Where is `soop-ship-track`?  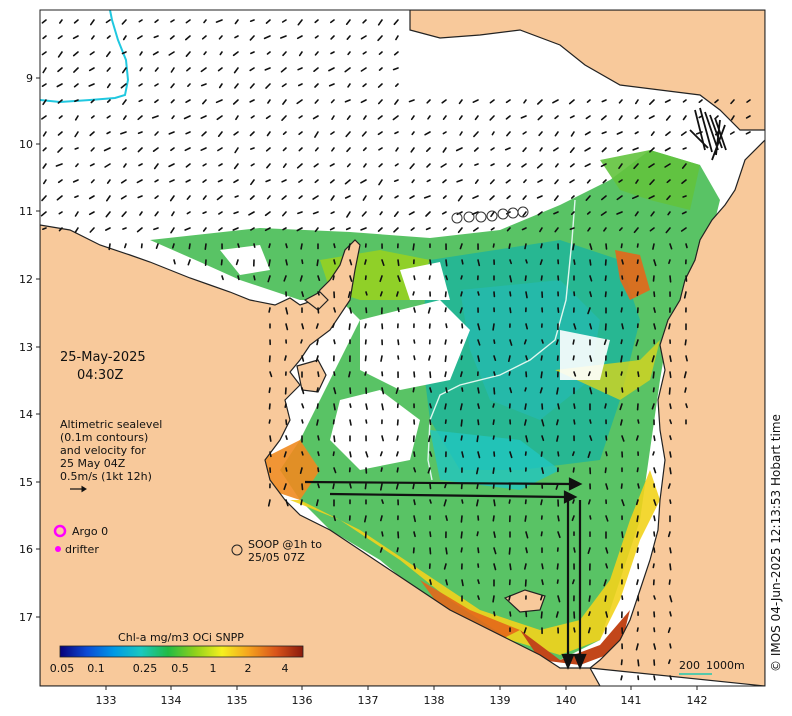 soop-ship-track is located at coordinates (490, 215).